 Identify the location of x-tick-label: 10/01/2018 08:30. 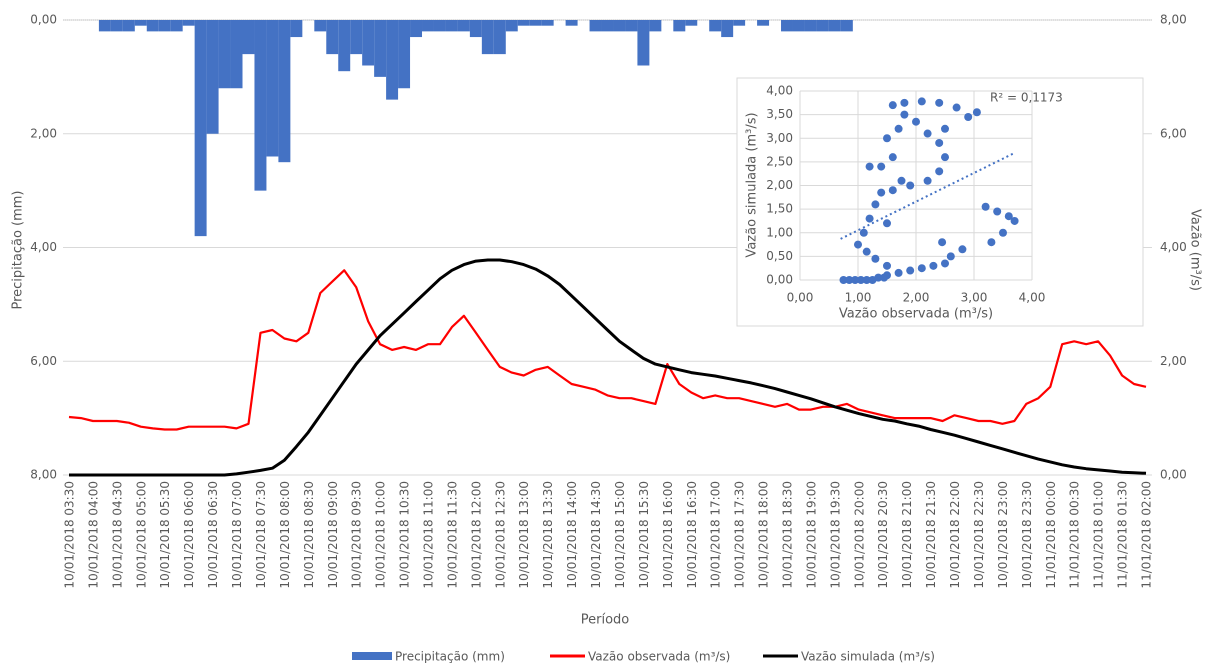
(309, 535).